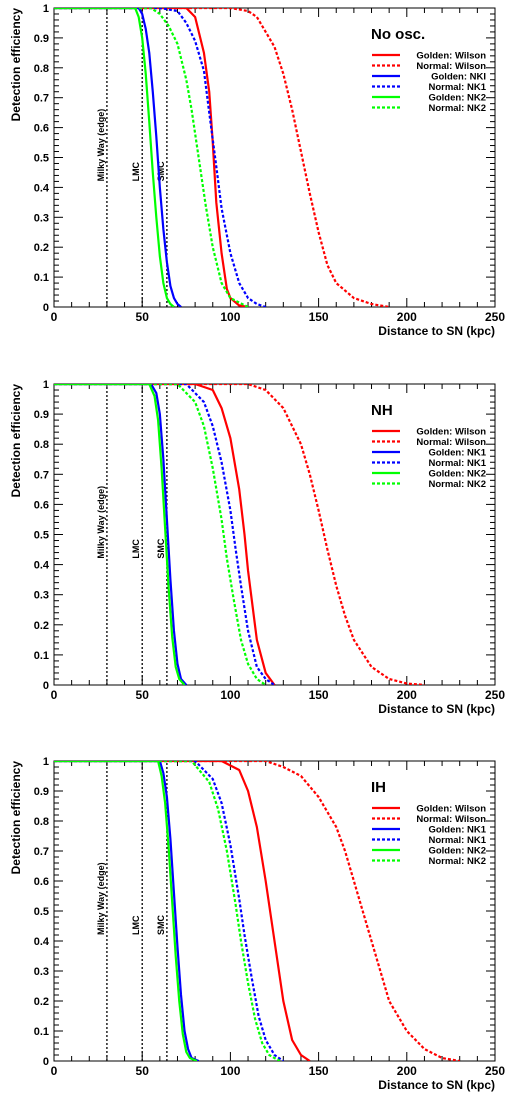 The width and height of the screenshot is (507, 1102). What do you see at coordinates (398, 34) in the screenshot?
I see `panel-title: No osc.` at bounding box center [398, 34].